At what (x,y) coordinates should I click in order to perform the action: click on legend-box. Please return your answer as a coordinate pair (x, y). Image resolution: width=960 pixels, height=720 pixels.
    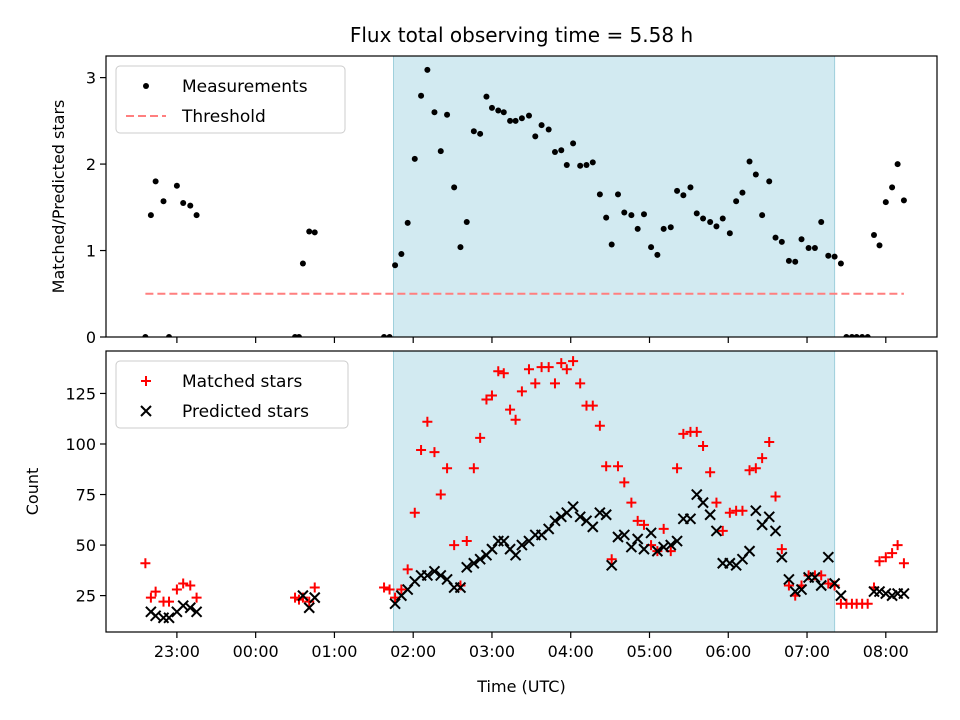
    Looking at the image, I should click on (230, 99).